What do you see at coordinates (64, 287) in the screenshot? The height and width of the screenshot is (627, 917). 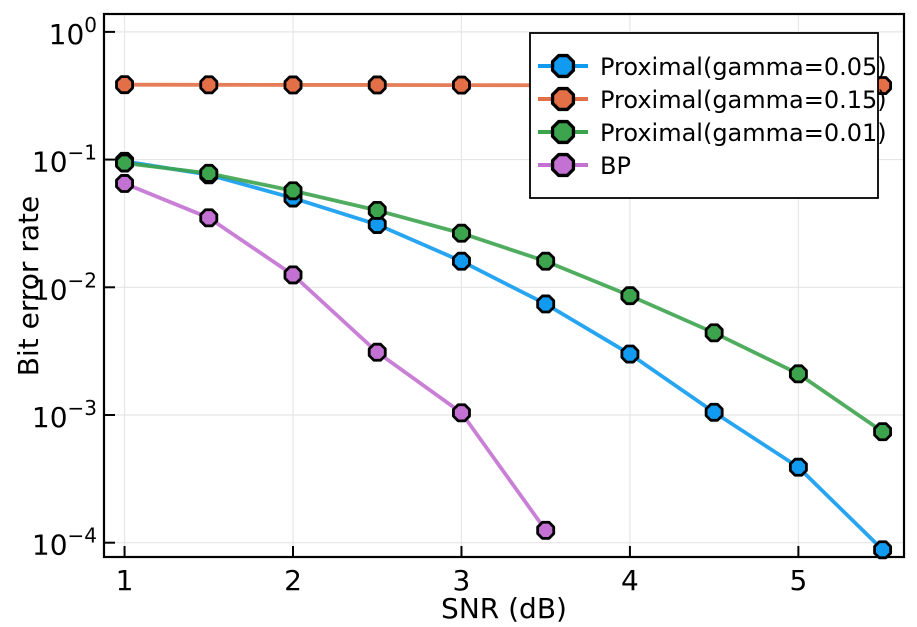 I see `y-tick-label: 10⁻²` at bounding box center [64, 287].